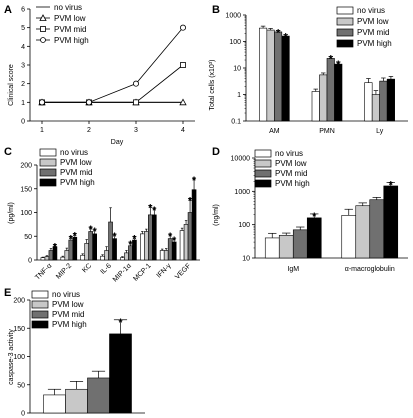  I want to click on panel-b-letter: B, so click(216, 10).